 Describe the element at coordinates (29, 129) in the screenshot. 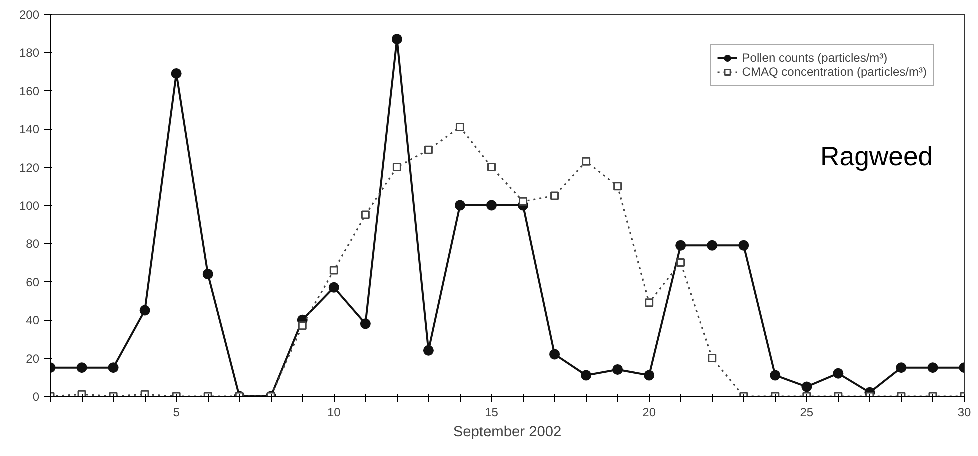

I see `y-tick-label: 140` at that location.